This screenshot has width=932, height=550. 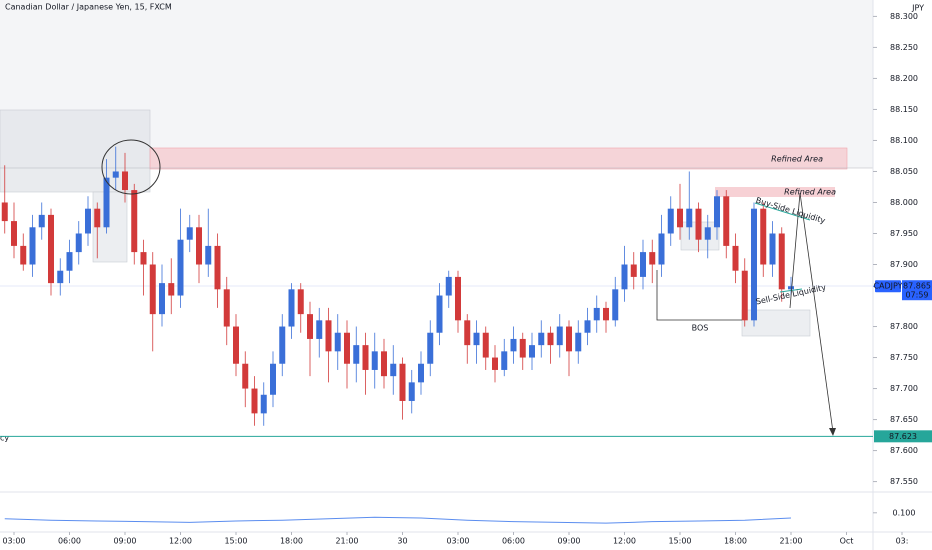 What do you see at coordinates (811, 312) in the screenshot?
I see `projection-arrow` at bounding box center [811, 312].